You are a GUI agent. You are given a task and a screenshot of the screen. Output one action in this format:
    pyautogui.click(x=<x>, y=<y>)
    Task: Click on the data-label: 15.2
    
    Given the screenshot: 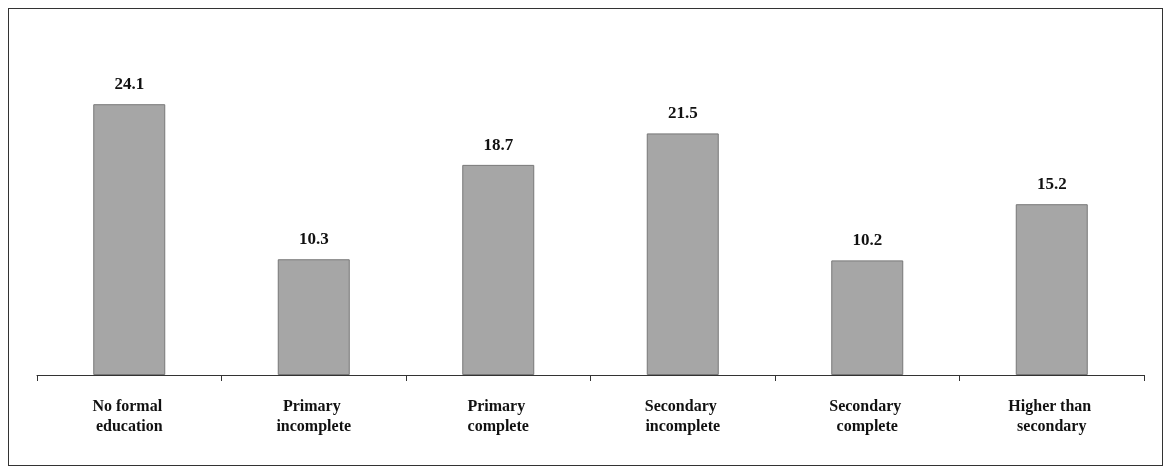 What is the action you would take?
    pyautogui.click(x=1051, y=184)
    